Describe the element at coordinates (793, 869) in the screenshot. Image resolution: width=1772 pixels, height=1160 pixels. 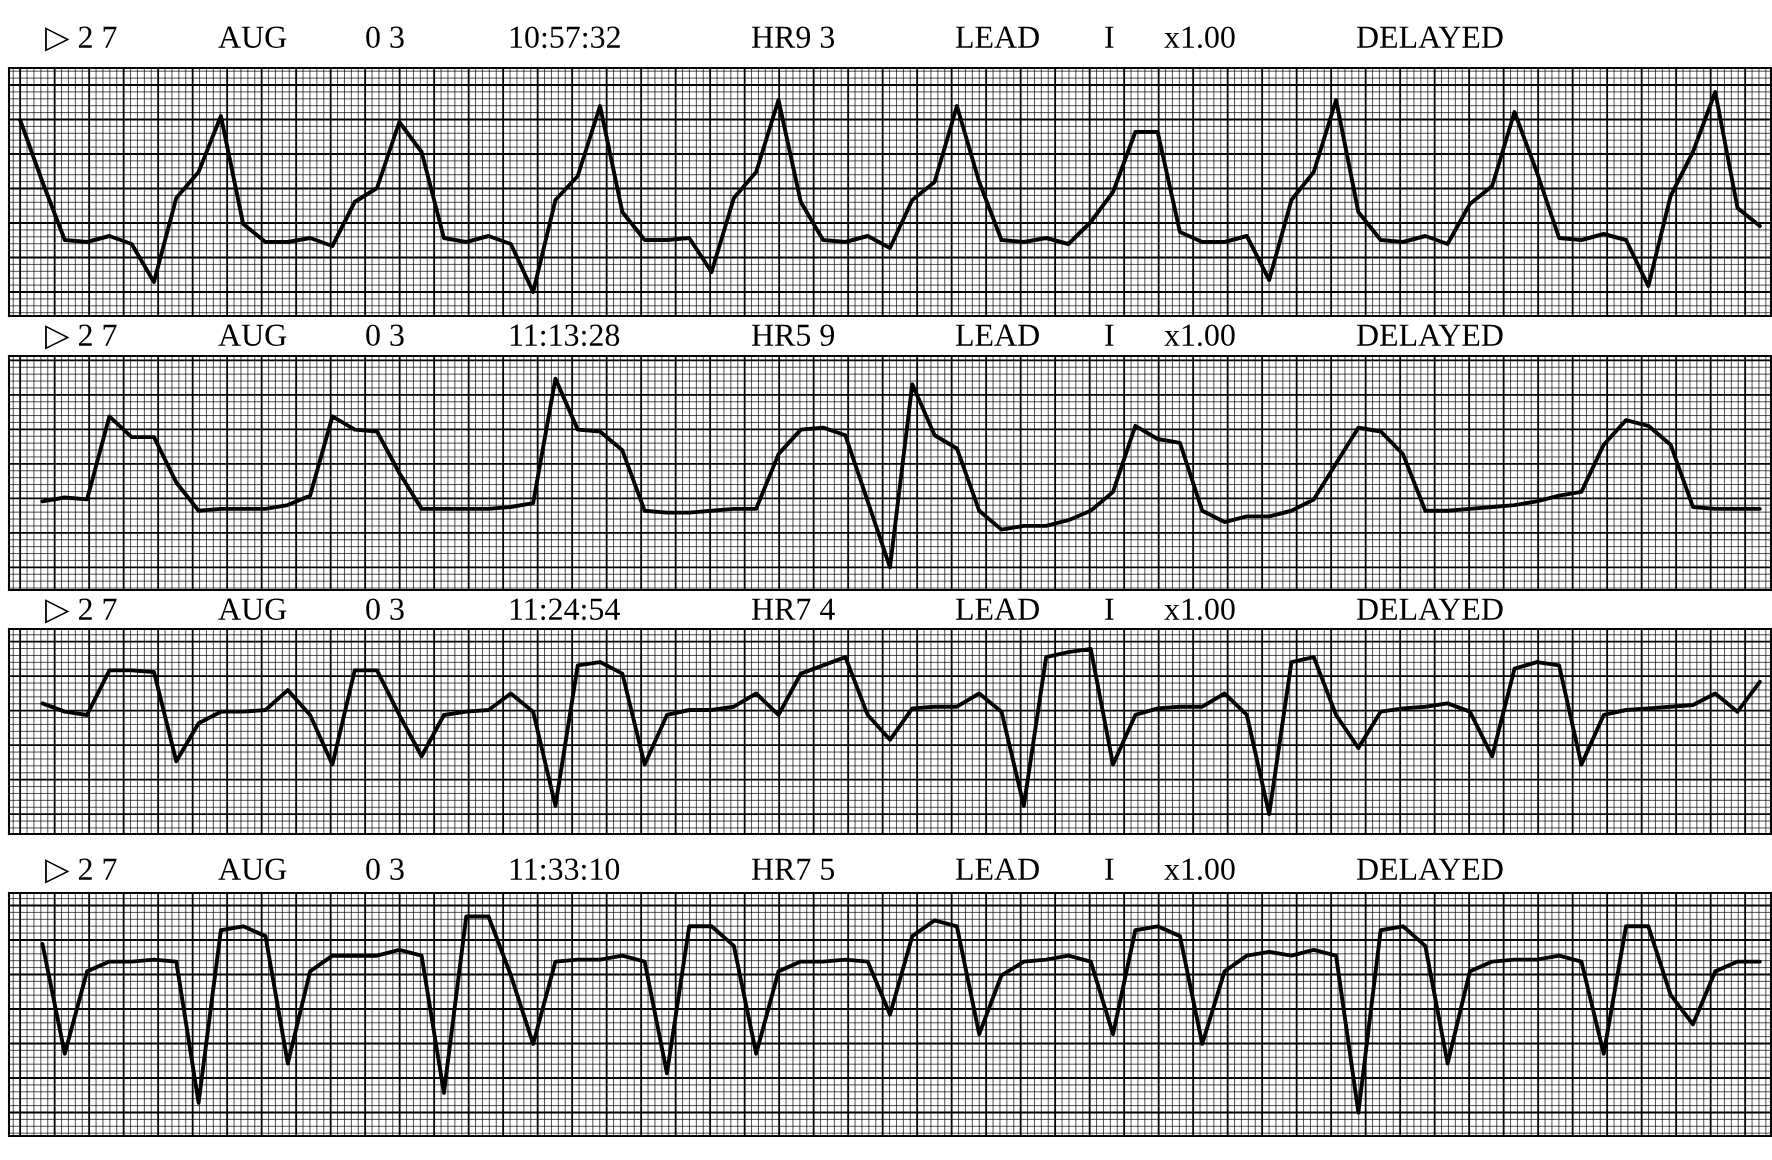
I see `text: HR7 5` at that location.